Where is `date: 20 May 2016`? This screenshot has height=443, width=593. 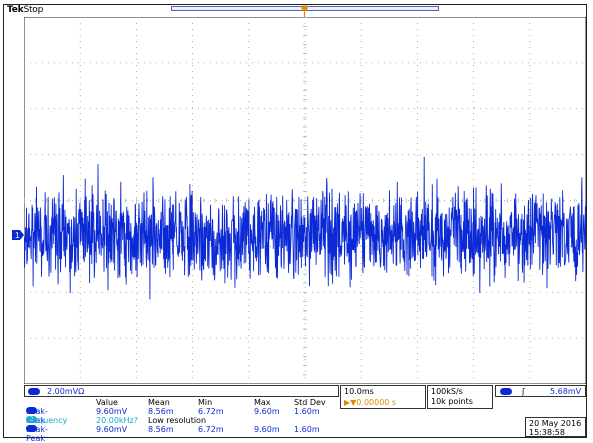
date: 20 May 2016 is located at coordinates (555, 423).